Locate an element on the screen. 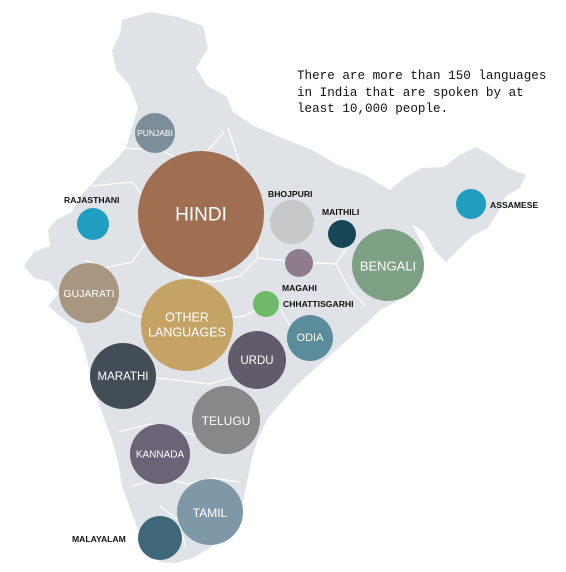  bubble-gujarati-label: GUJARATI is located at coordinates (88, 294).